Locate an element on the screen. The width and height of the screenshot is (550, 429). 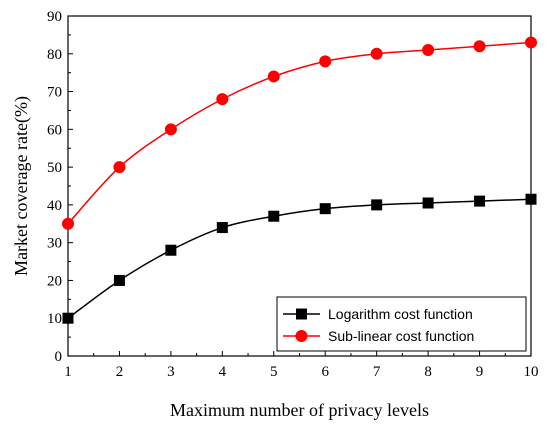
y-tick-label: 60 is located at coordinates (54, 130).